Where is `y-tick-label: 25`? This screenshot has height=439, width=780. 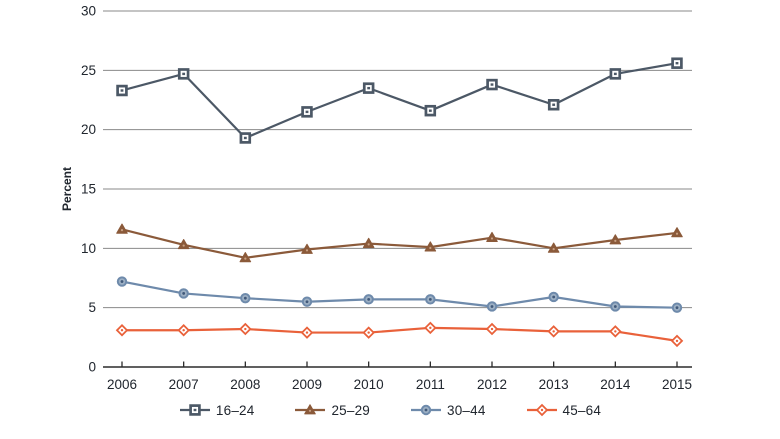
y-tick-label: 25 is located at coordinates (88, 70).